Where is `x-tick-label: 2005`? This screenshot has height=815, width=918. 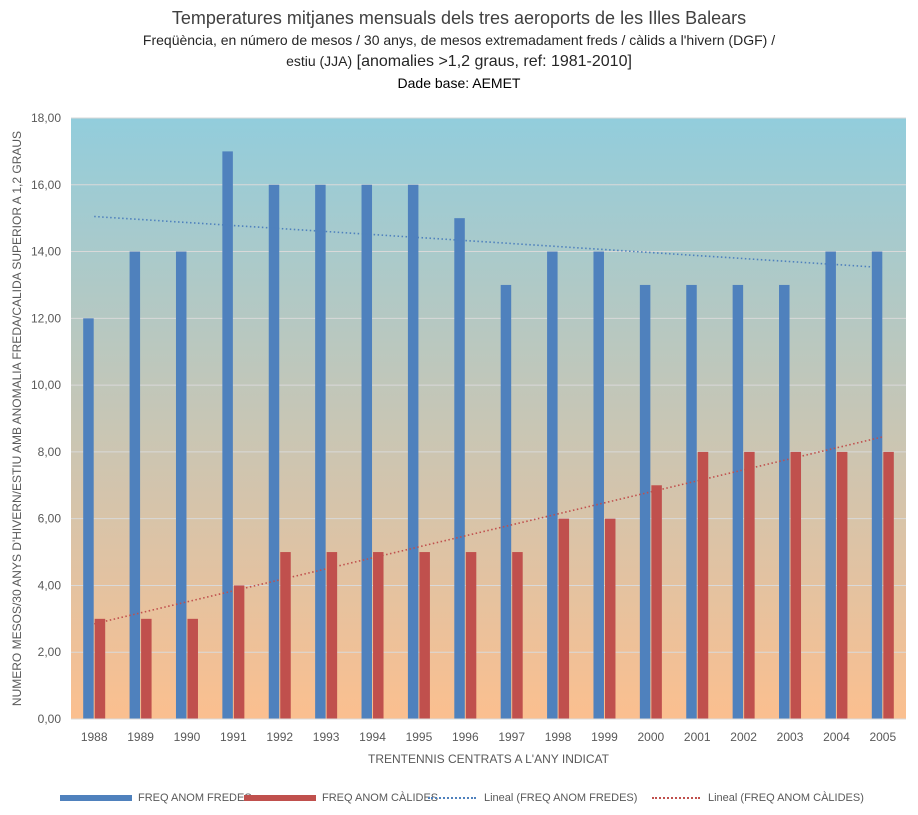
x-tick-label: 2005 is located at coordinates (882, 737).